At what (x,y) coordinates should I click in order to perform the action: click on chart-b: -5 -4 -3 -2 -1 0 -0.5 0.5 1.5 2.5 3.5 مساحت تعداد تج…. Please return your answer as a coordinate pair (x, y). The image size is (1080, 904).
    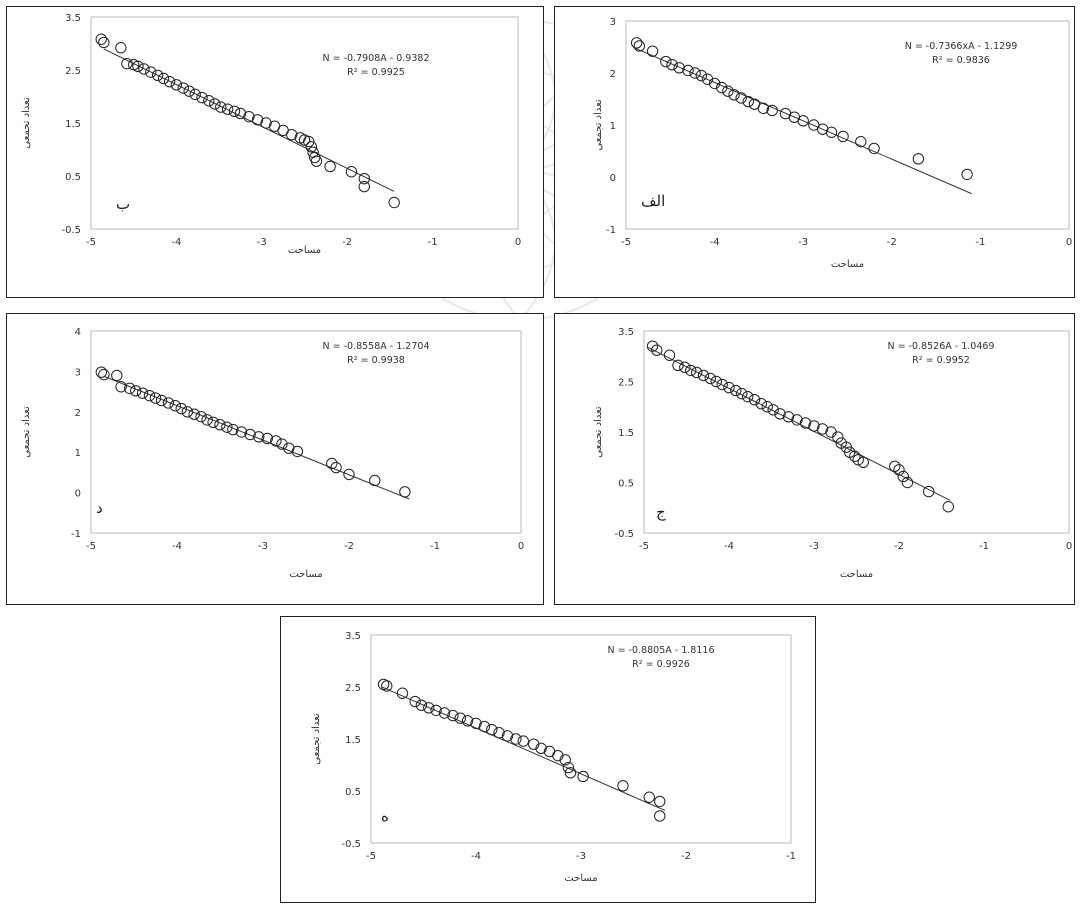
    Looking at the image, I should click on (271, 134).